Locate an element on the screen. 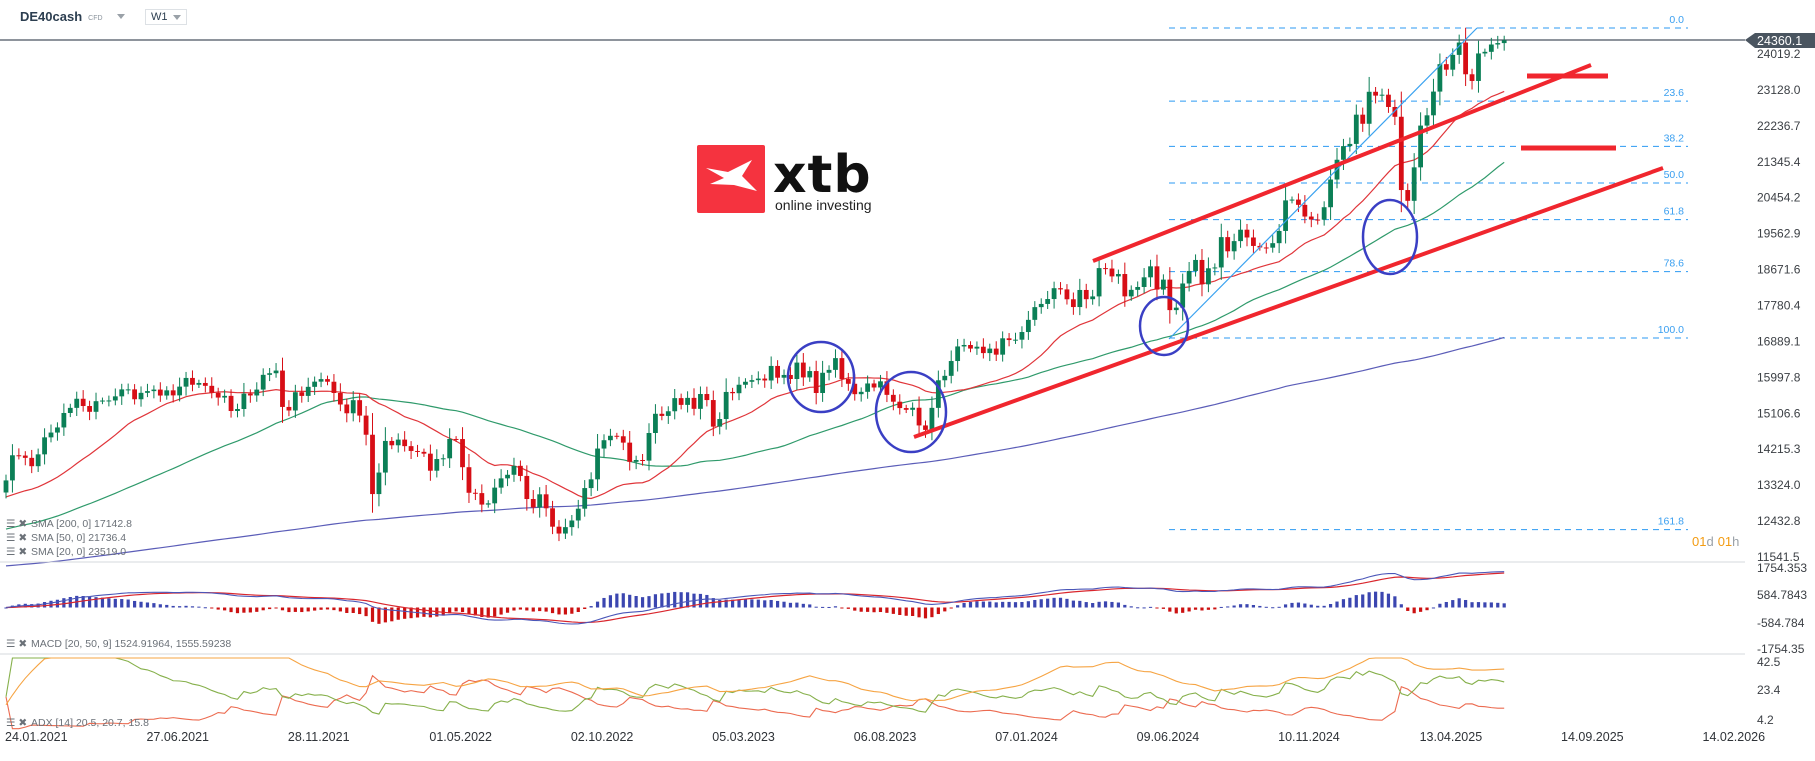 Image resolution: width=1815 pixels, height=761 pixels. channel-lower-line is located at coordinates (1288, 302).